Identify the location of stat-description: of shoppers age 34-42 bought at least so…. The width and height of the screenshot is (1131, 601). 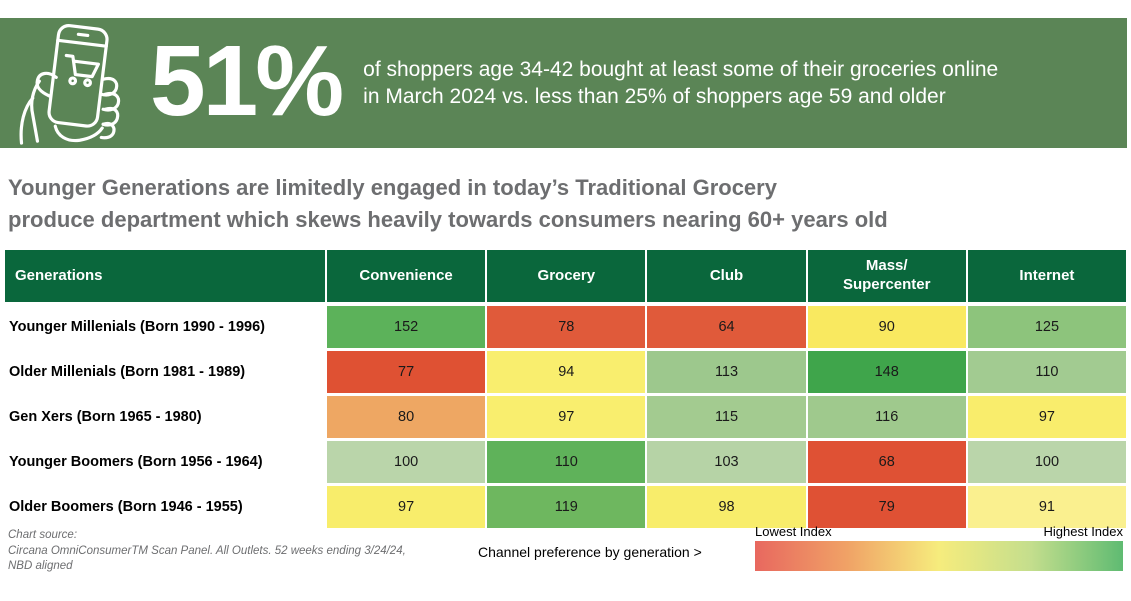
(680, 83).